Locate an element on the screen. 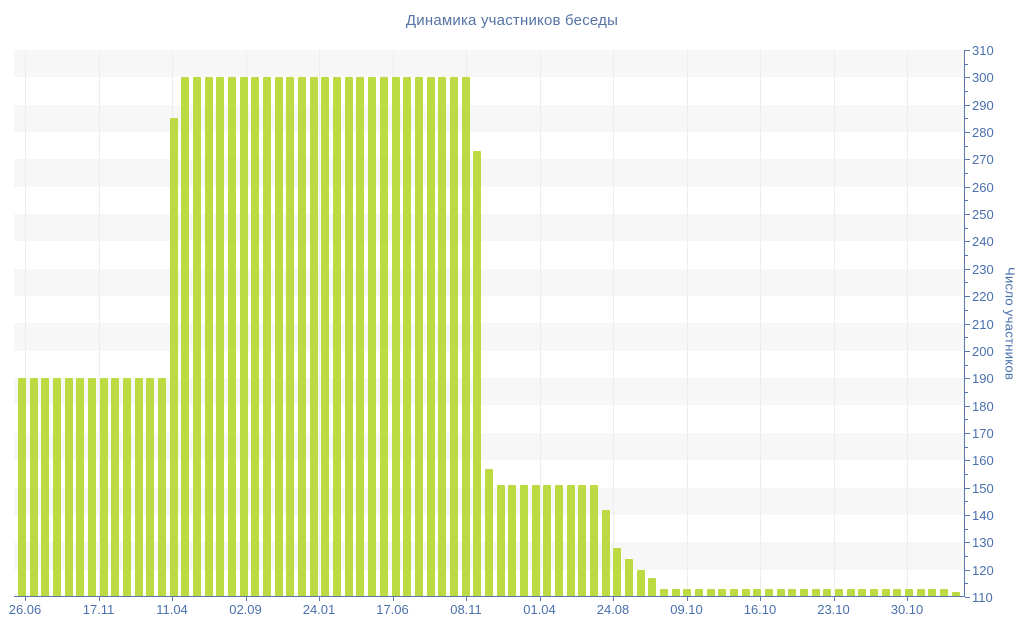 This screenshot has height=640, width=1024. y-axis-tick-label: 260 is located at coordinates (983, 187).